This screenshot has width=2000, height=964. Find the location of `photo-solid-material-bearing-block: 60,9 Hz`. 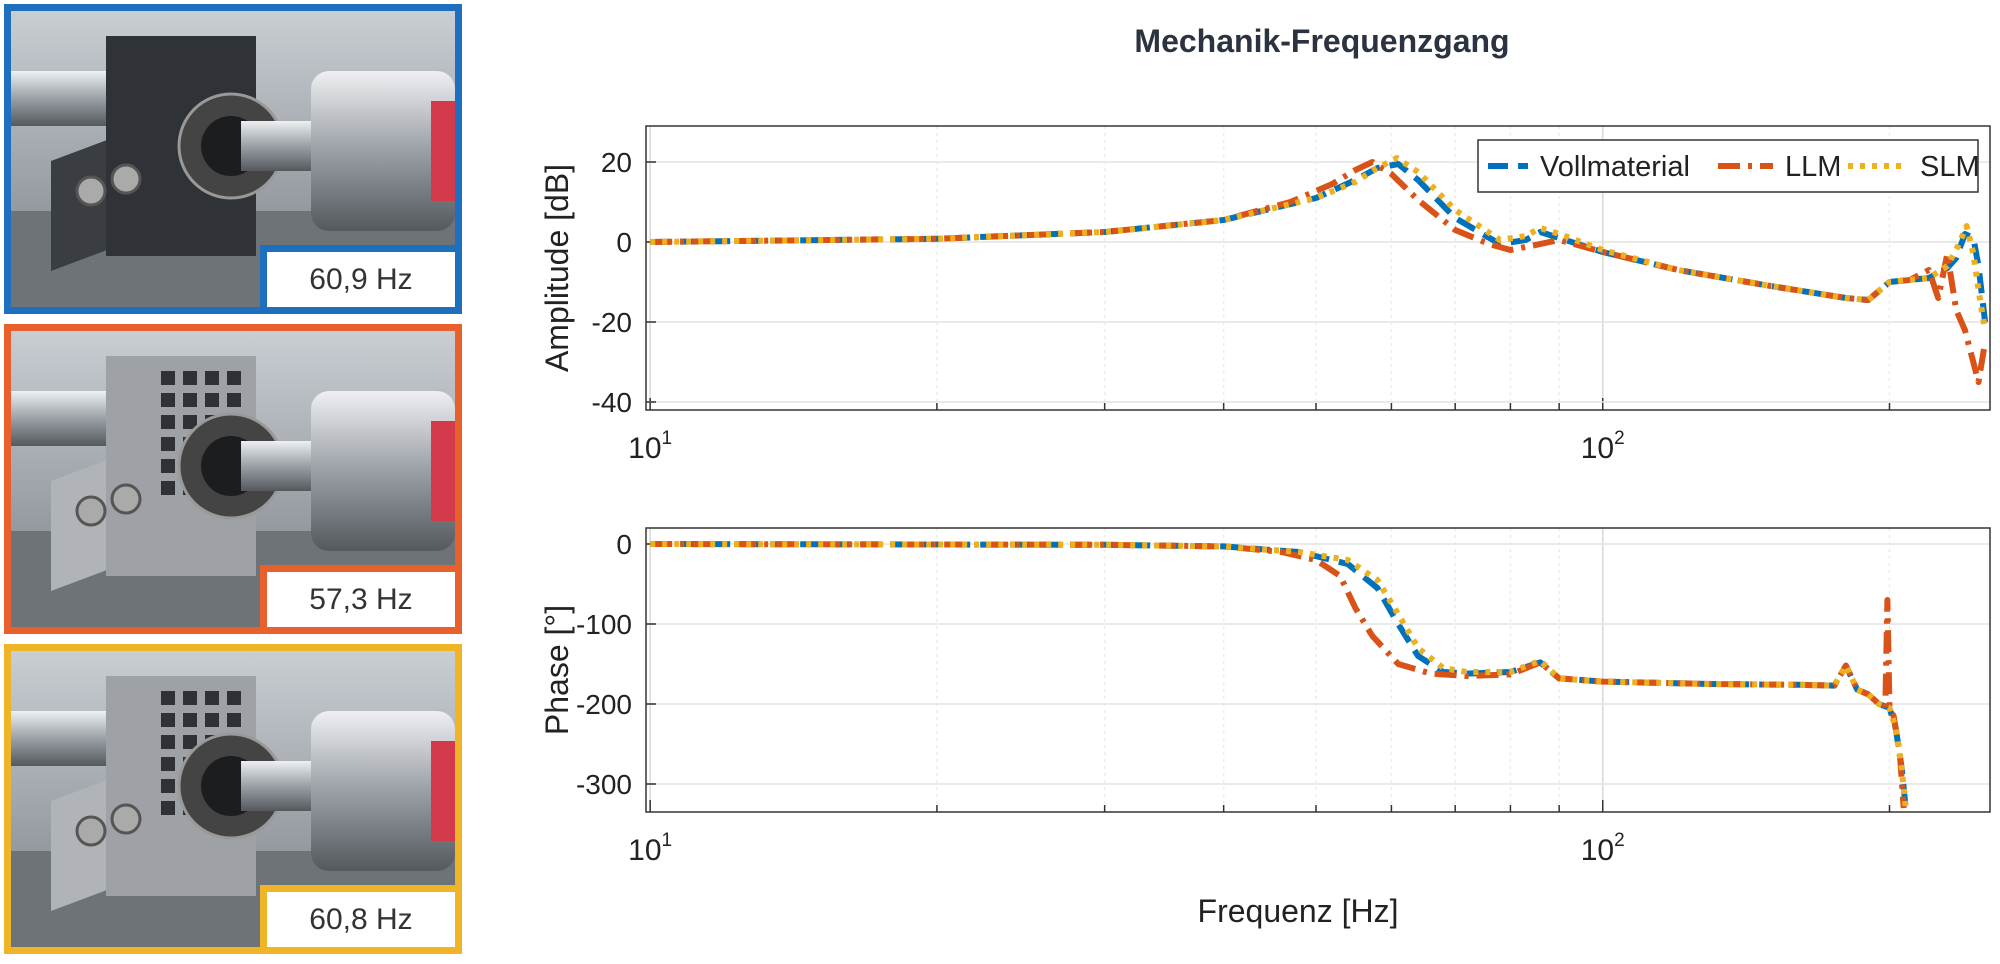

photo-solid-material-bearing-block: 60,9 Hz is located at coordinates (233, 159).